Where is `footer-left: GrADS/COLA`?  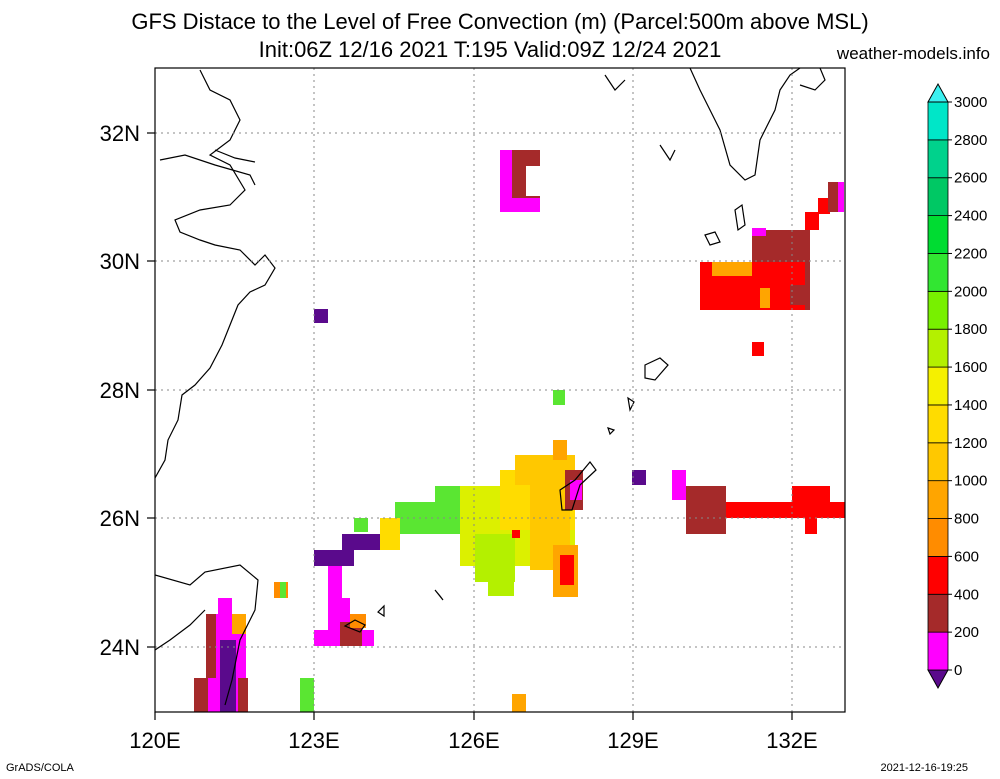 footer-left: GrADS/COLA is located at coordinates (40, 768).